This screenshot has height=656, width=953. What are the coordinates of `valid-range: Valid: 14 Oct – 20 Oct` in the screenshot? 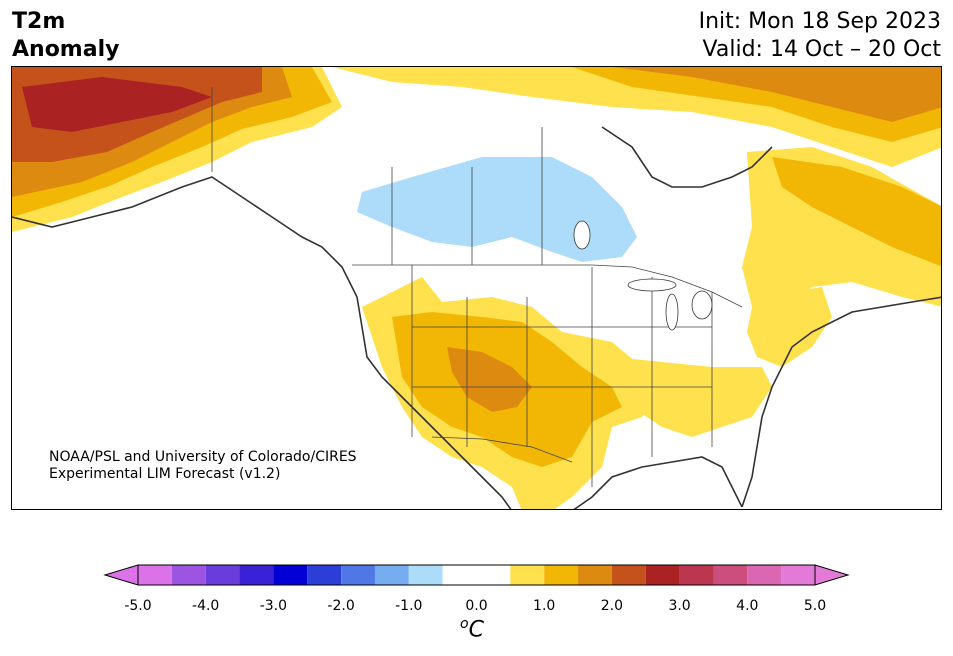 It's located at (821, 49).